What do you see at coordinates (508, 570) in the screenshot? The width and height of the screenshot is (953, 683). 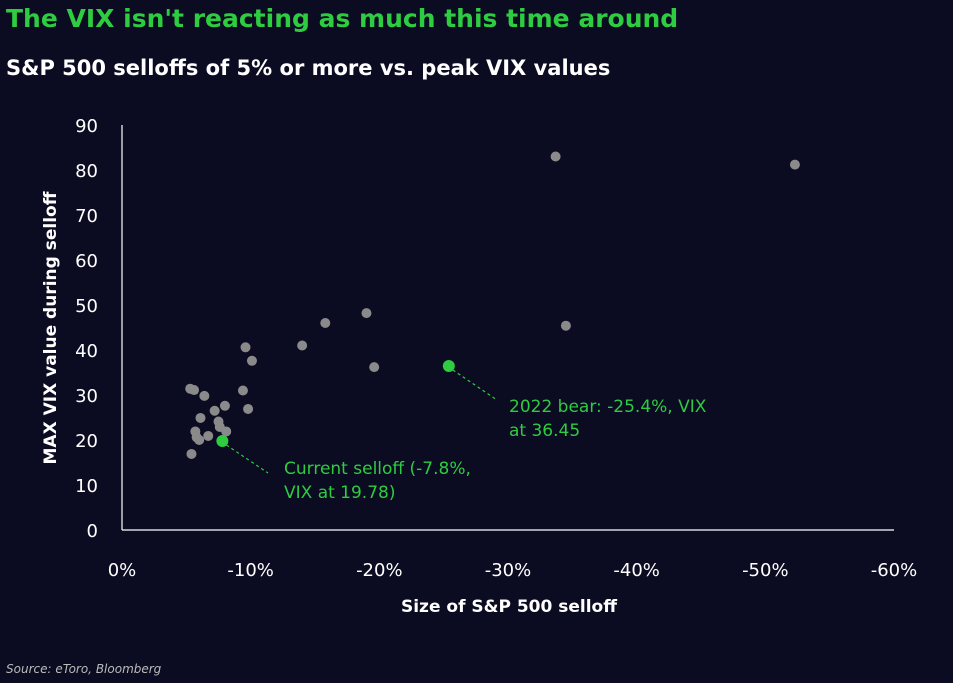 I see `x-tick-label: -30%` at bounding box center [508, 570].